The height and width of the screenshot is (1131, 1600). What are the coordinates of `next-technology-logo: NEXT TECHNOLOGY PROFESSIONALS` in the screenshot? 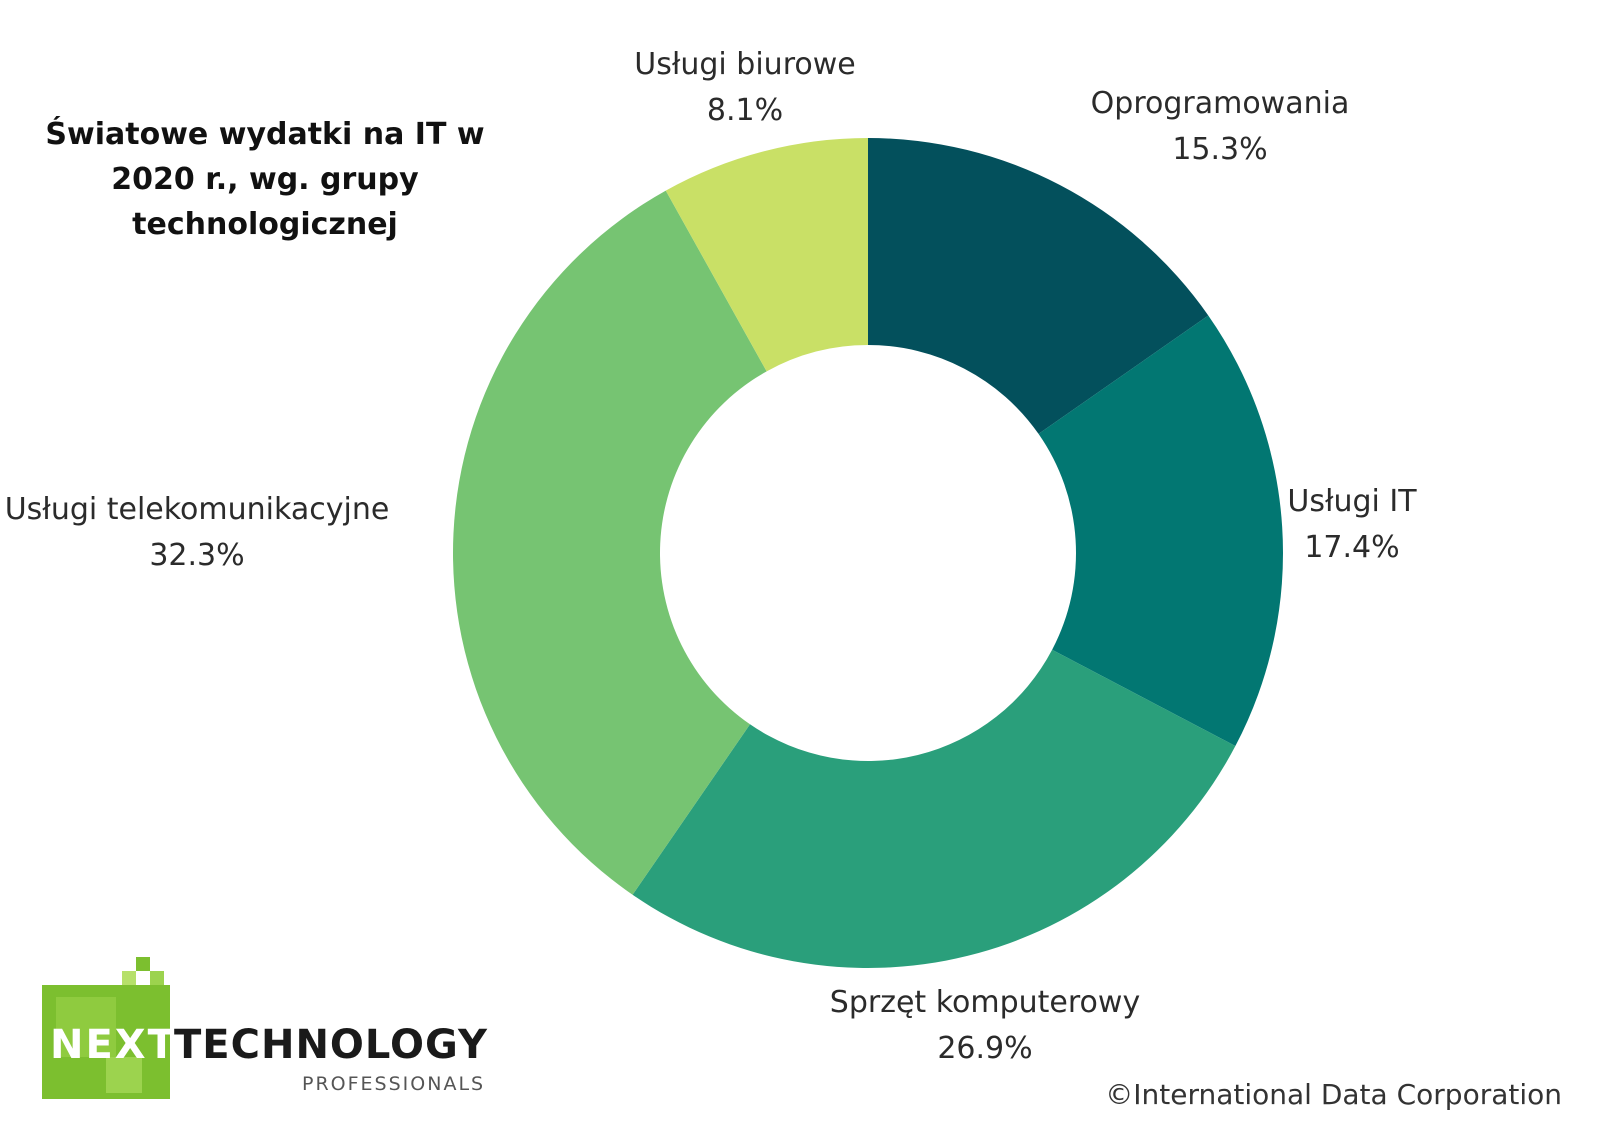 It's located at (262, 1032).